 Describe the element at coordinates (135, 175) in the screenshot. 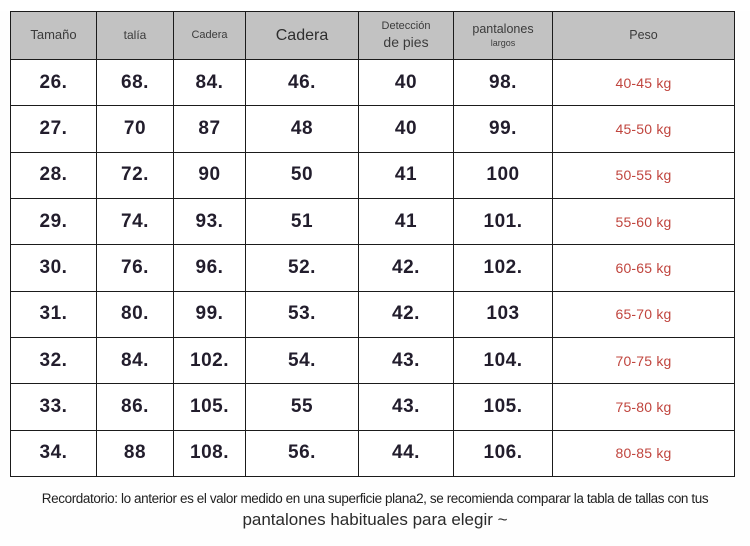

I see `value-cell: 72.` at that location.